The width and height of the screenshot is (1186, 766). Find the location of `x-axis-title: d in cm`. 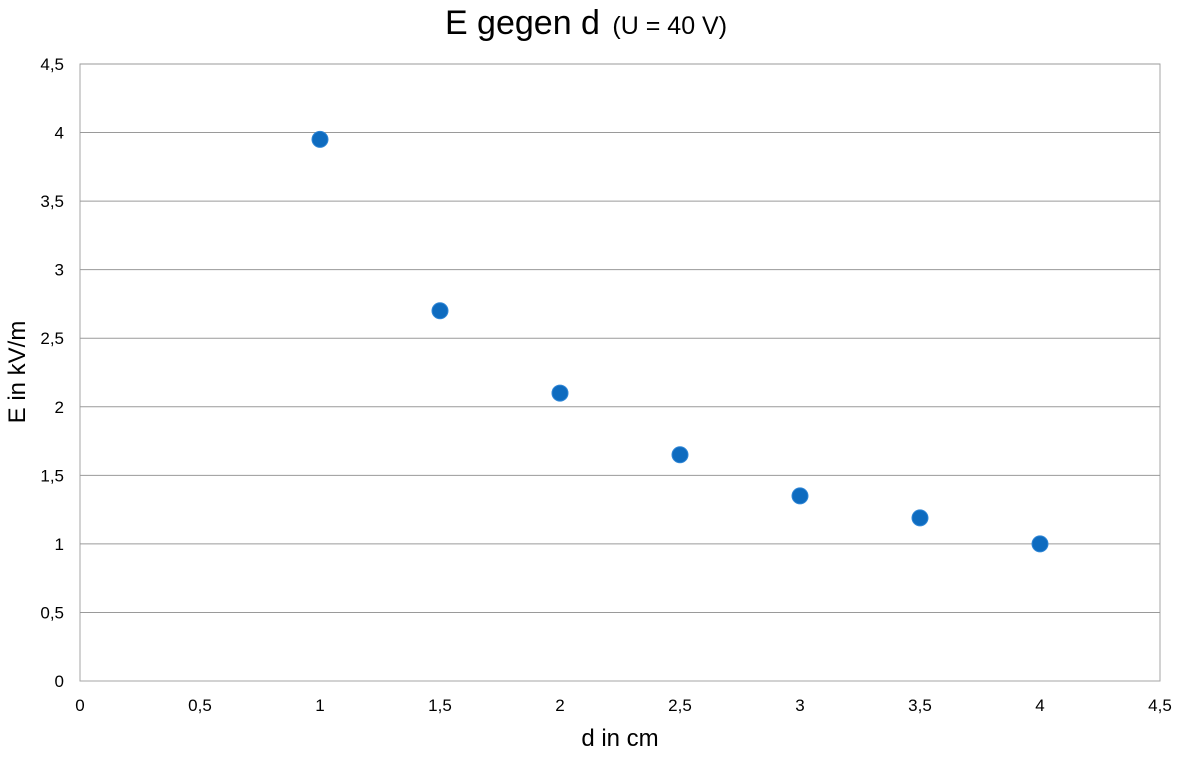

x-axis-title: d in cm is located at coordinates (619, 738).